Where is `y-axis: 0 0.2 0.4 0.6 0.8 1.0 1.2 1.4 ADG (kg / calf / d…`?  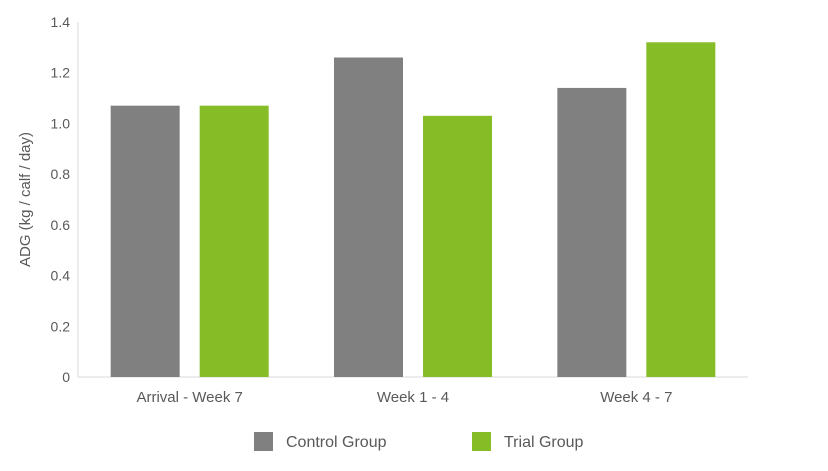 y-axis: 0 0.2 0.4 0.6 0.8 1.0 1.2 1.4 ADG (kg / calf / d… is located at coordinates (48, 199).